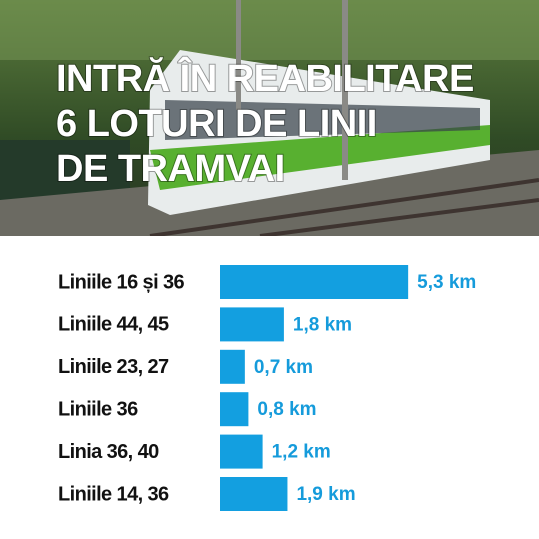 This screenshot has height=539, width=539. I want to click on value-label: 5,3 km, so click(446, 282).